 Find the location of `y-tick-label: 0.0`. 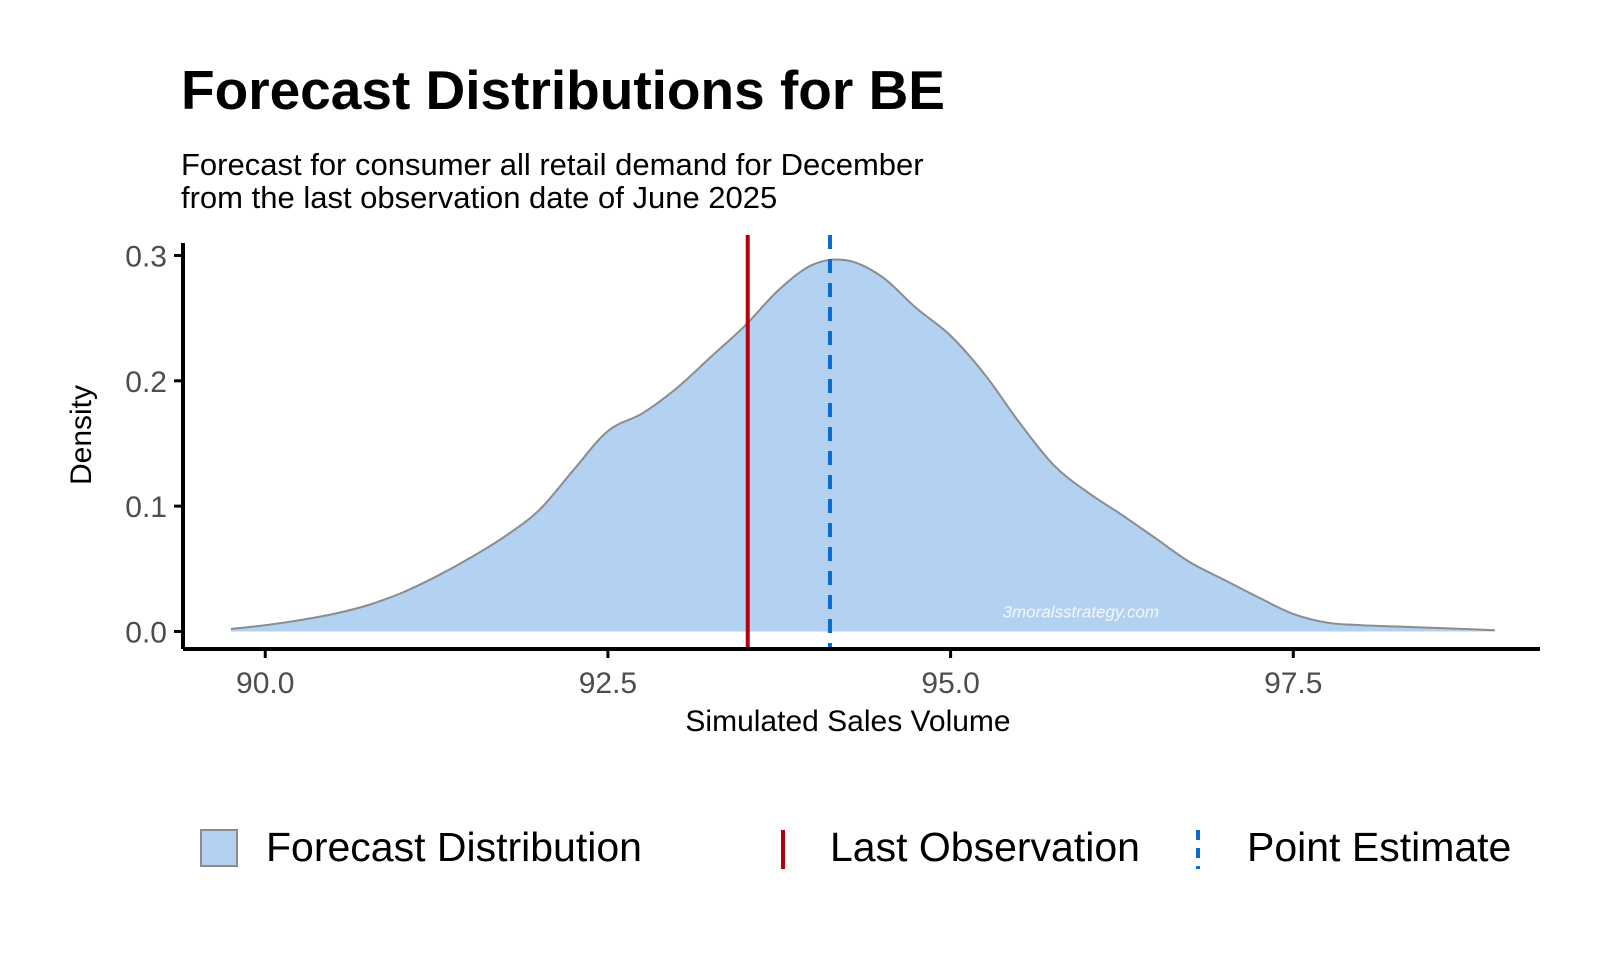

y-tick-label: 0.0 is located at coordinates (146, 632).